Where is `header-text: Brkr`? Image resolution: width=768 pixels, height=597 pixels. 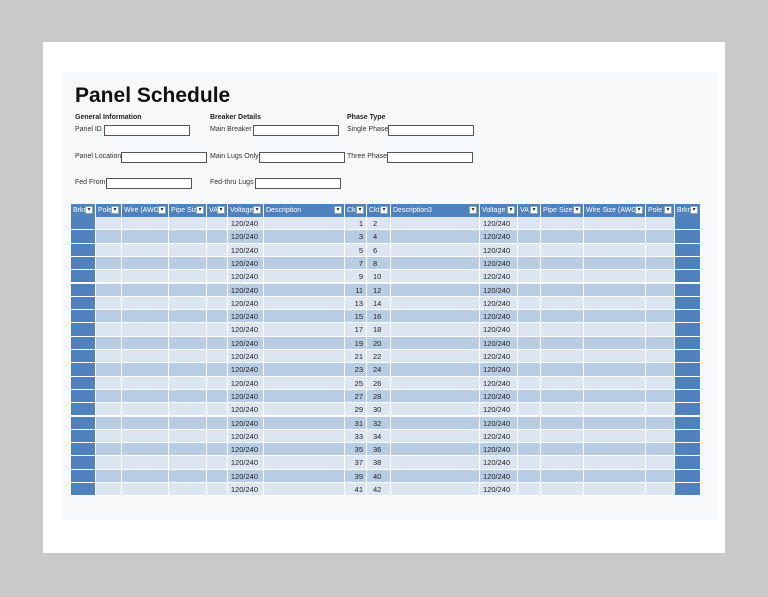
header-text: Brkr is located at coordinates (683, 210).